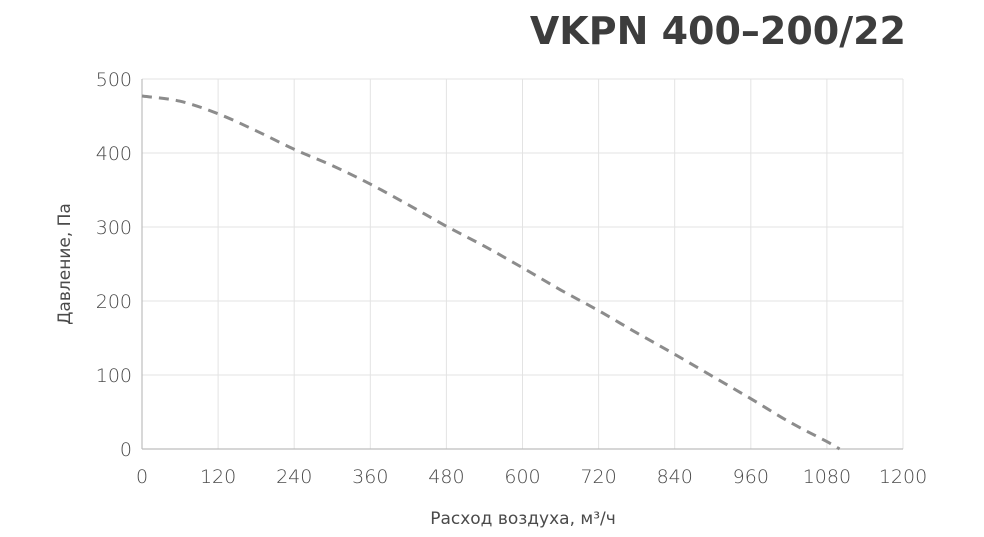 Image resolution: width=984 pixels, height=537 pixels. What do you see at coordinates (718, 31) in the screenshot?
I see `chart-title: VKPN 400–200/22` at bounding box center [718, 31].